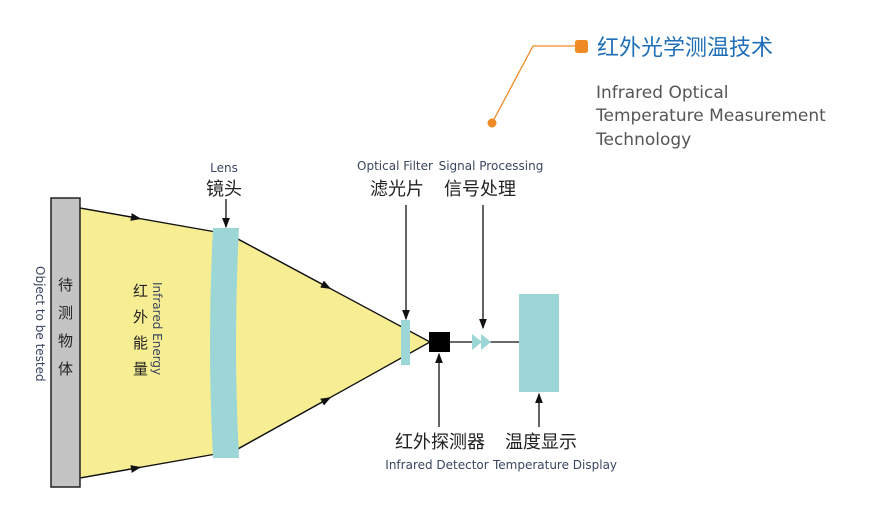 The width and height of the screenshot is (874, 507). I want to click on filter-label-cn: 滤光片, so click(397, 189).